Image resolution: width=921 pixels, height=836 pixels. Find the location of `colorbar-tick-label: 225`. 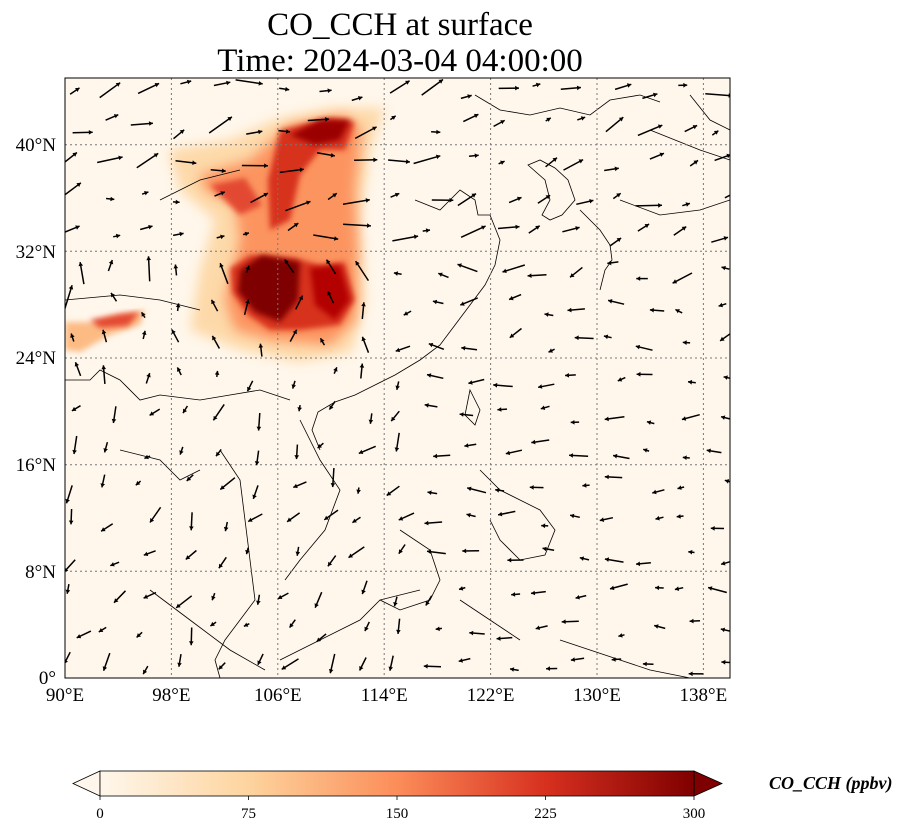

colorbar-tick-label: 225 is located at coordinates (545, 814).